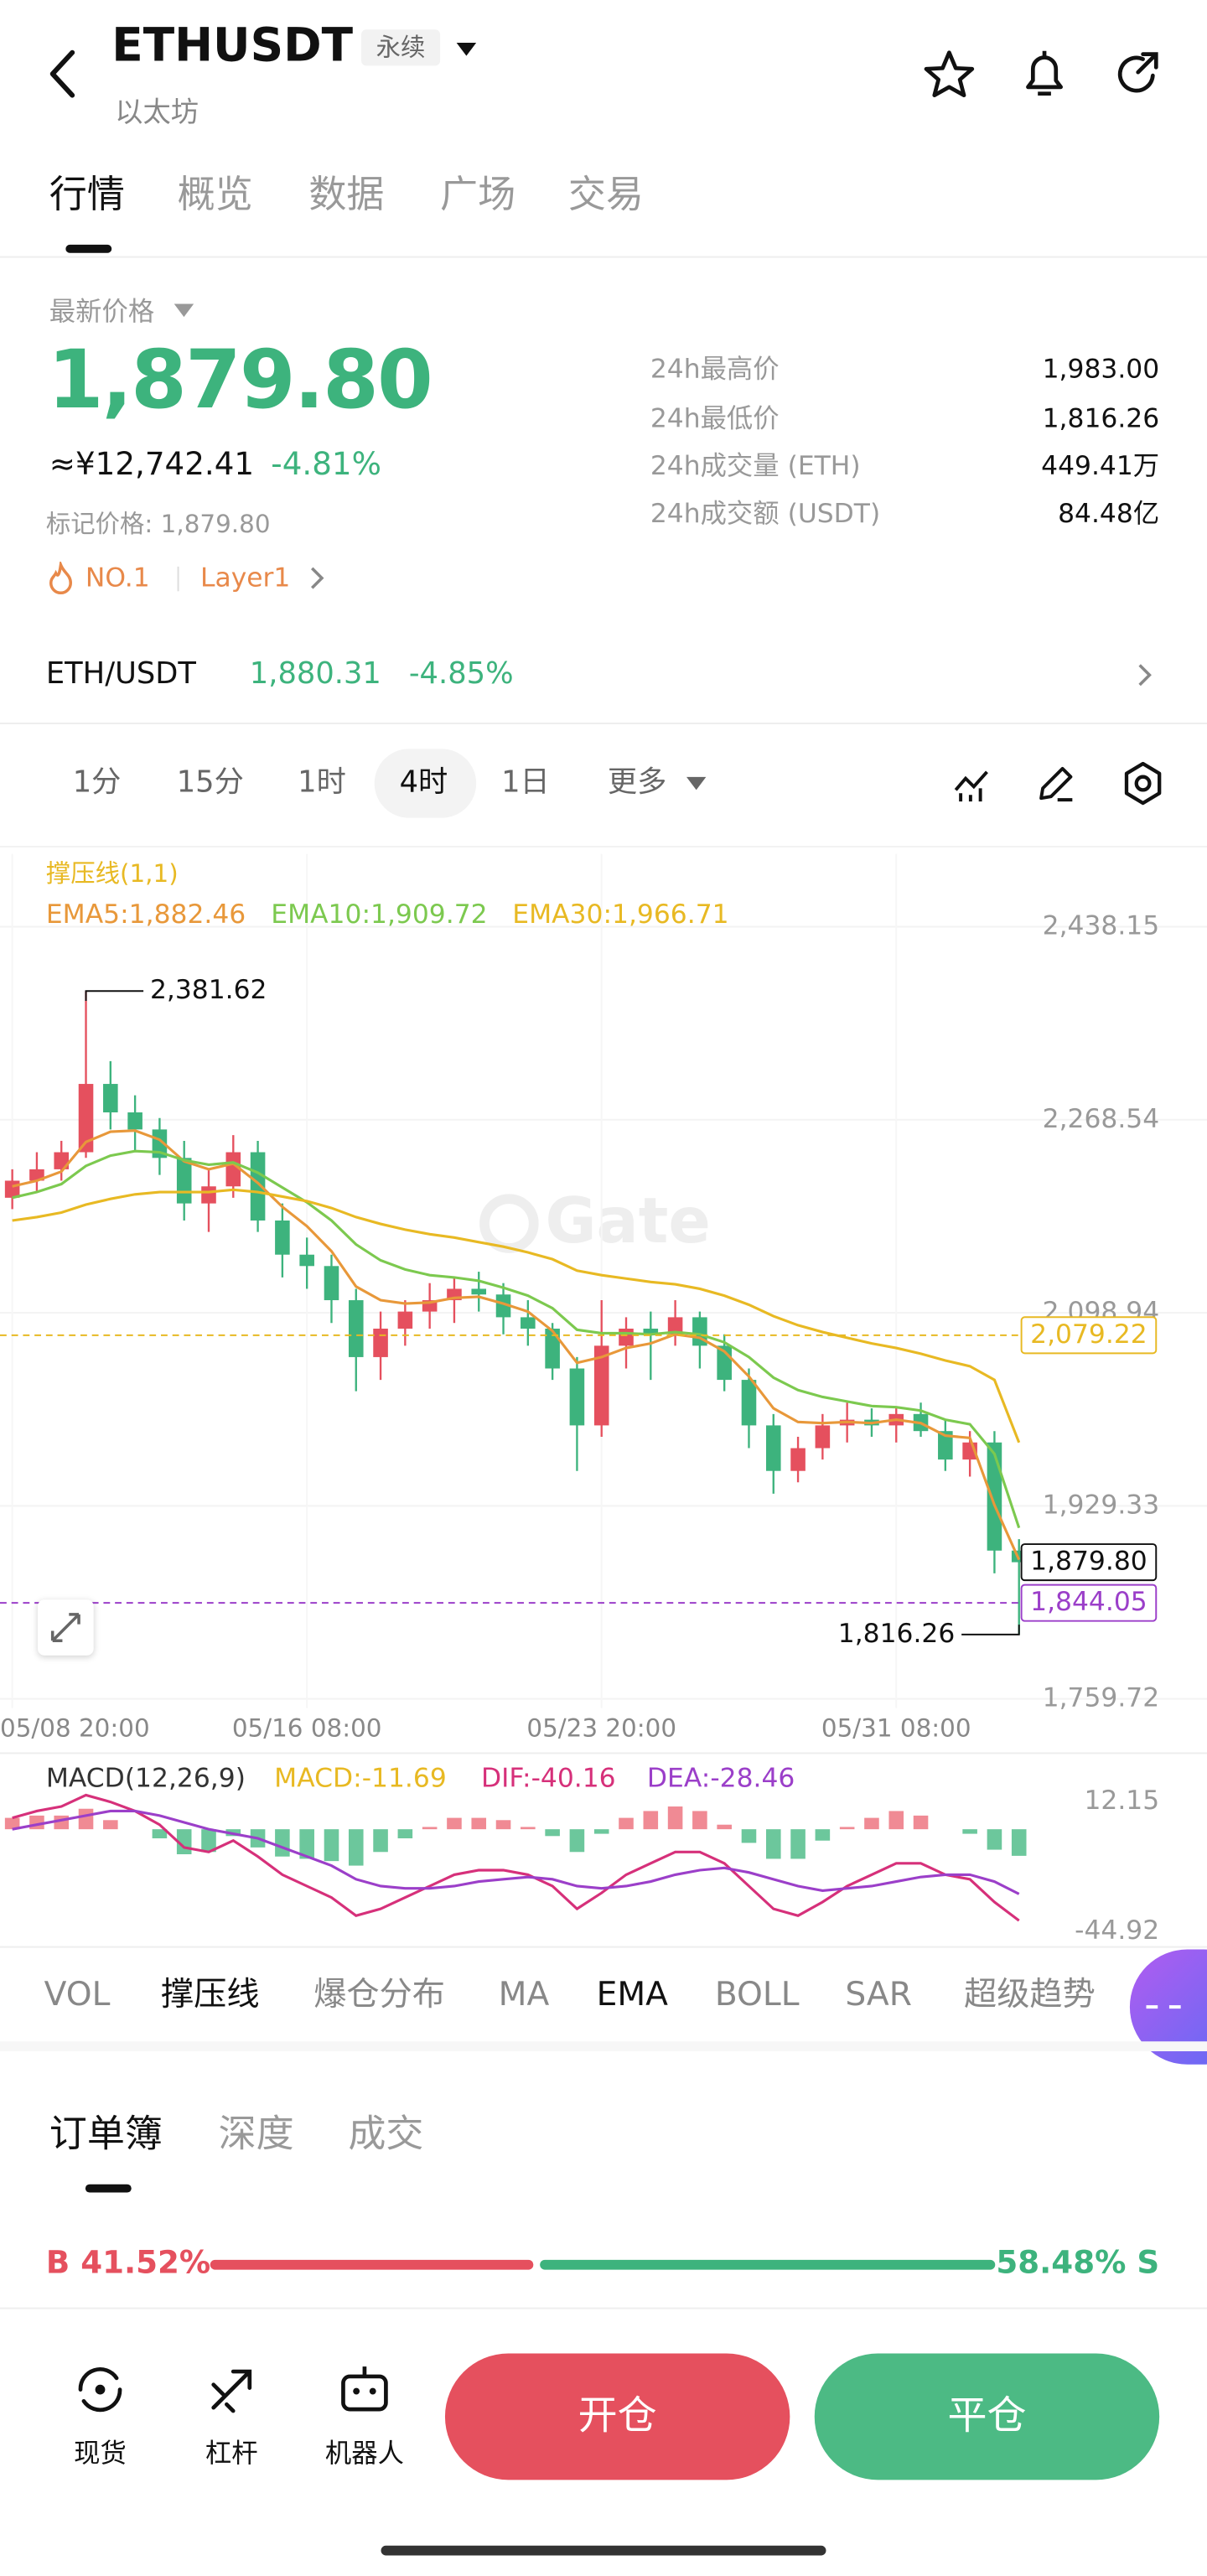 This screenshot has width=1207, height=2576. I want to click on draw-icon, so click(1055, 783).